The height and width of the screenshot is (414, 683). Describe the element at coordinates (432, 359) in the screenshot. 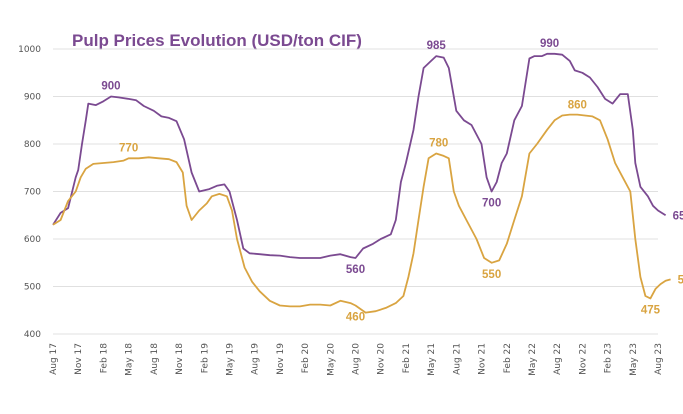

I see `x-tick-label: May 21` at that location.